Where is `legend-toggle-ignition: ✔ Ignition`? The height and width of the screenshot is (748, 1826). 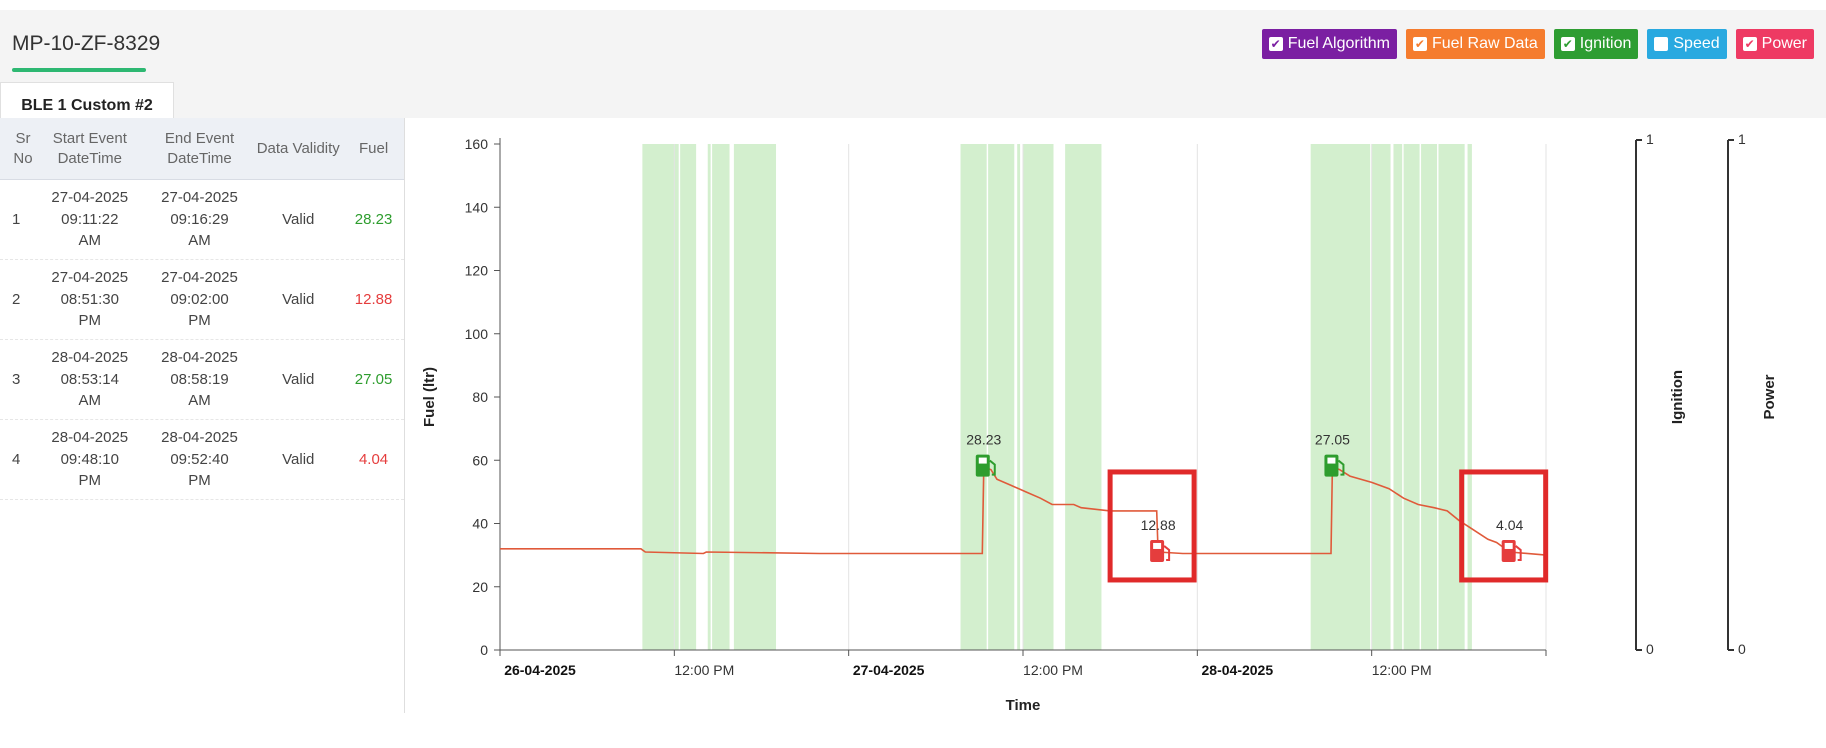 legend-toggle-ignition: ✔ Ignition is located at coordinates (1596, 44).